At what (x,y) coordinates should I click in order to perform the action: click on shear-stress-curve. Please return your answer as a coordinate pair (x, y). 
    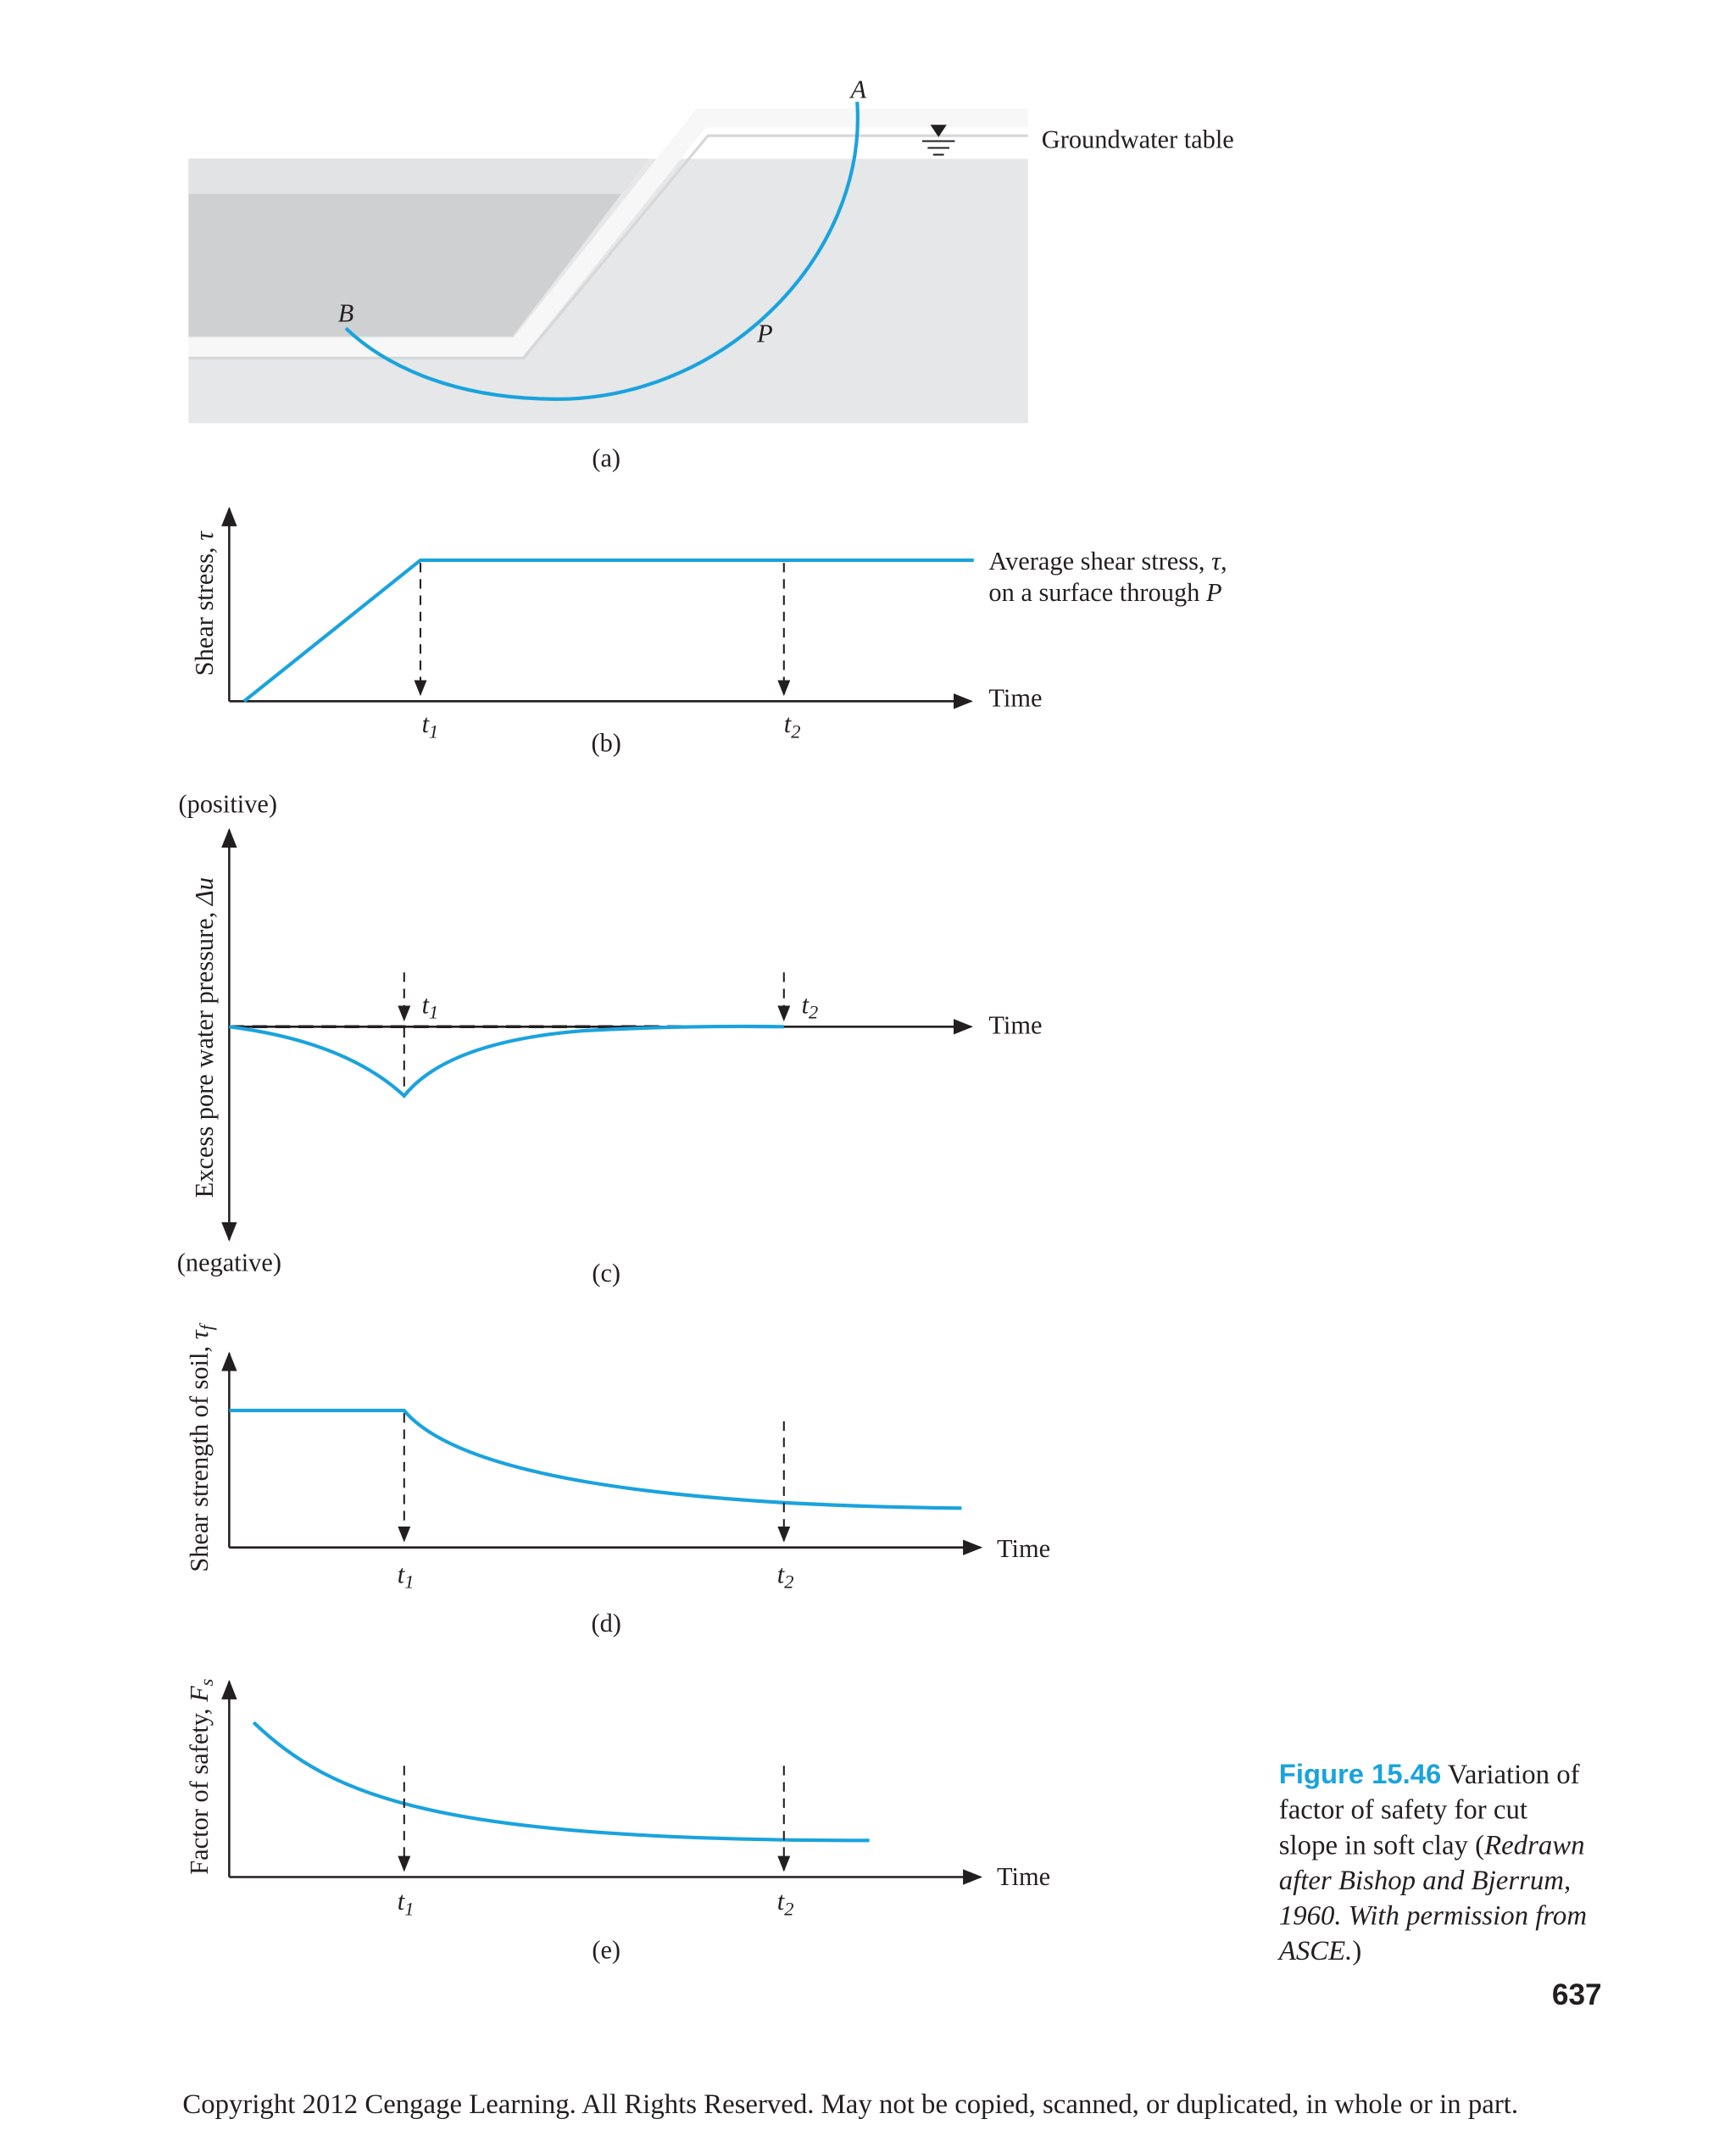
    Looking at the image, I should click on (608, 630).